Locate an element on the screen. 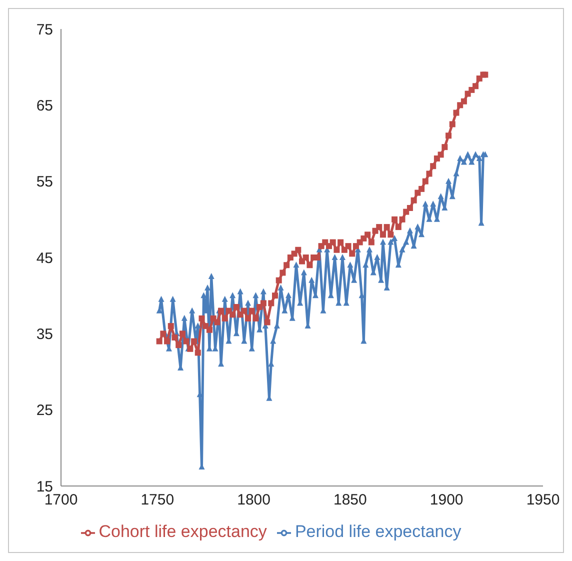  y-tick-label: 25 is located at coordinates (44, 411).